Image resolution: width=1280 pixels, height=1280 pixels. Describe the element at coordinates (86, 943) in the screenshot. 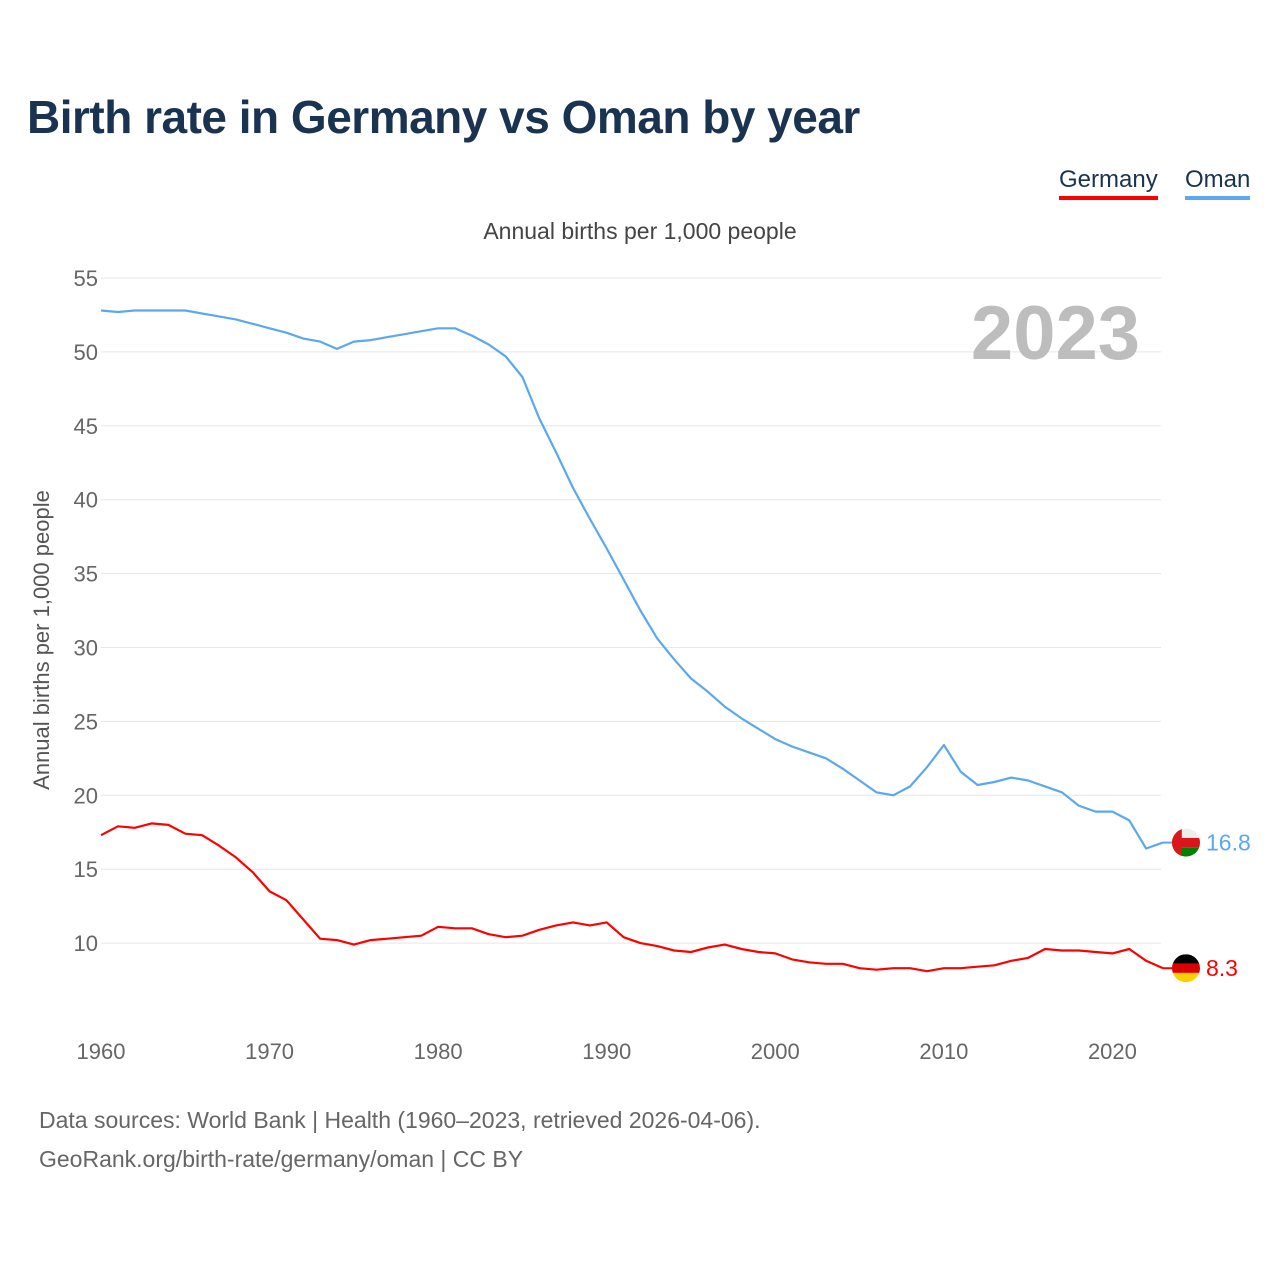

I see `y-tick-label: 10` at that location.